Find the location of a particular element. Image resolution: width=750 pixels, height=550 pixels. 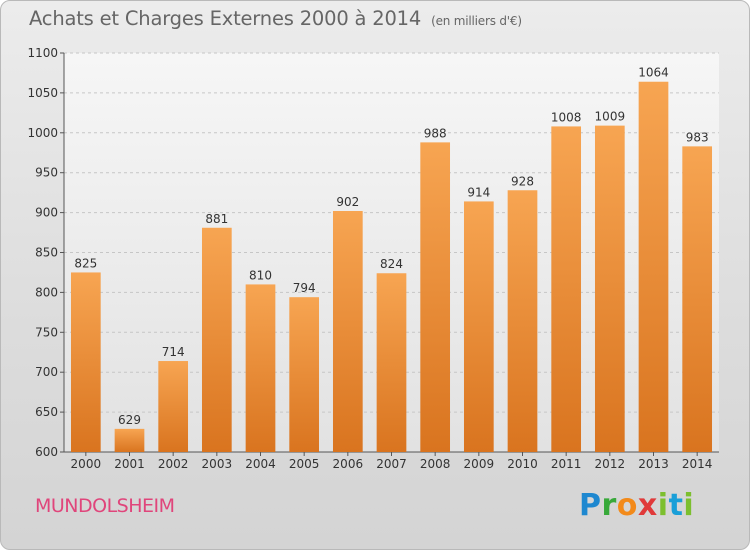

x-tick-label: 2010 is located at coordinates (522, 464).